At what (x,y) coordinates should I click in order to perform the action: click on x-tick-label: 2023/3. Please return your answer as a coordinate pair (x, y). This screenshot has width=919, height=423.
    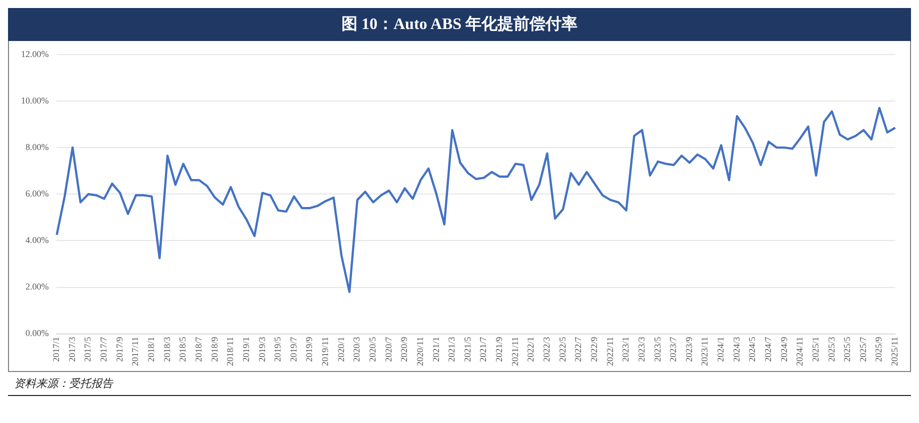
    Looking at the image, I should click on (641, 349).